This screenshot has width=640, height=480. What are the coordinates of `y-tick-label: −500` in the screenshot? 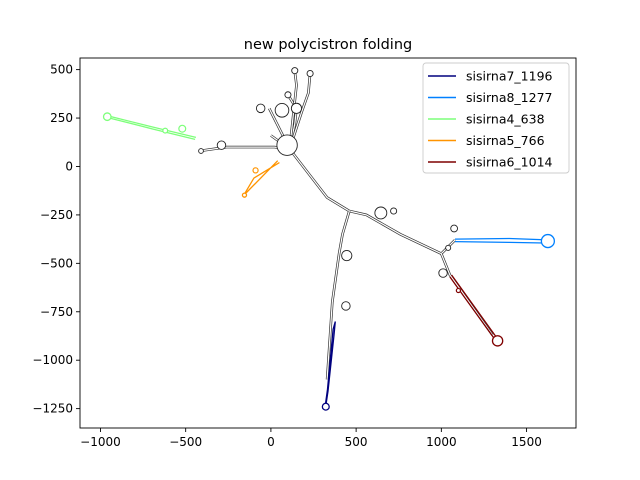 It's located at (56, 263).